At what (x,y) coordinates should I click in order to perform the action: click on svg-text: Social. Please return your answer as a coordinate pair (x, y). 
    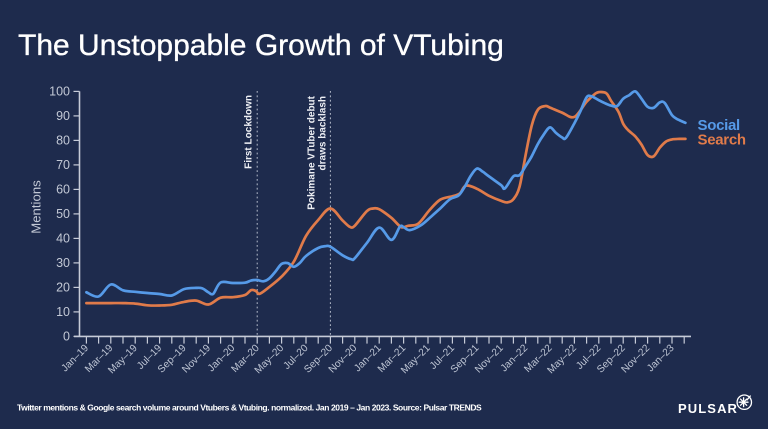
    Looking at the image, I should click on (719, 125).